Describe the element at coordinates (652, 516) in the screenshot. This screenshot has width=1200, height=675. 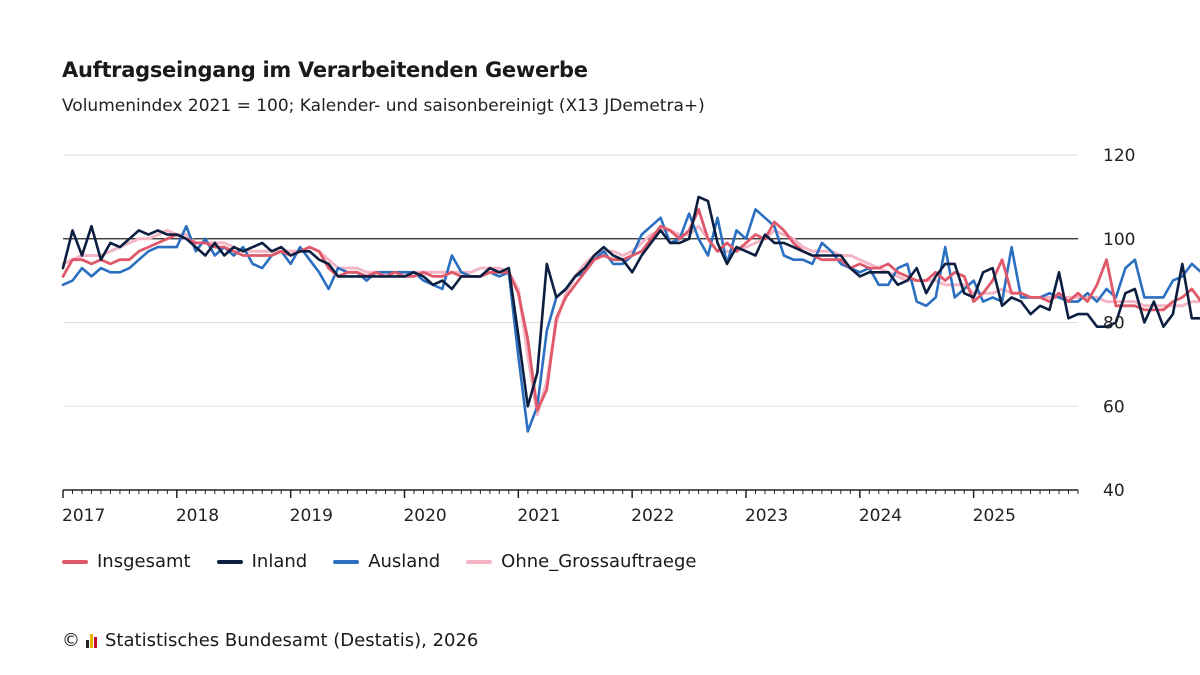
I see `x-tick-label: 2022` at that location.